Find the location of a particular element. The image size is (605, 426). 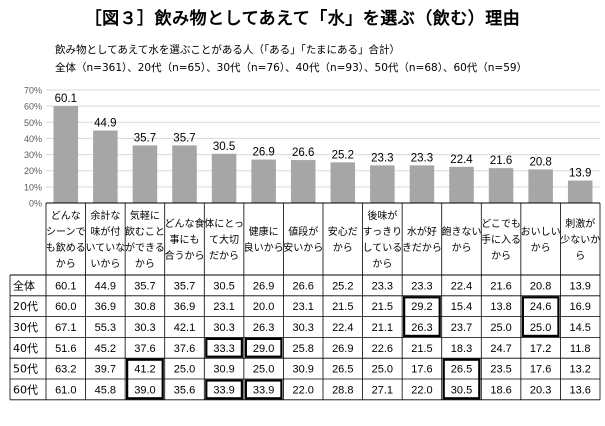

table-row-label: 20代 is located at coordinates (25, 306).